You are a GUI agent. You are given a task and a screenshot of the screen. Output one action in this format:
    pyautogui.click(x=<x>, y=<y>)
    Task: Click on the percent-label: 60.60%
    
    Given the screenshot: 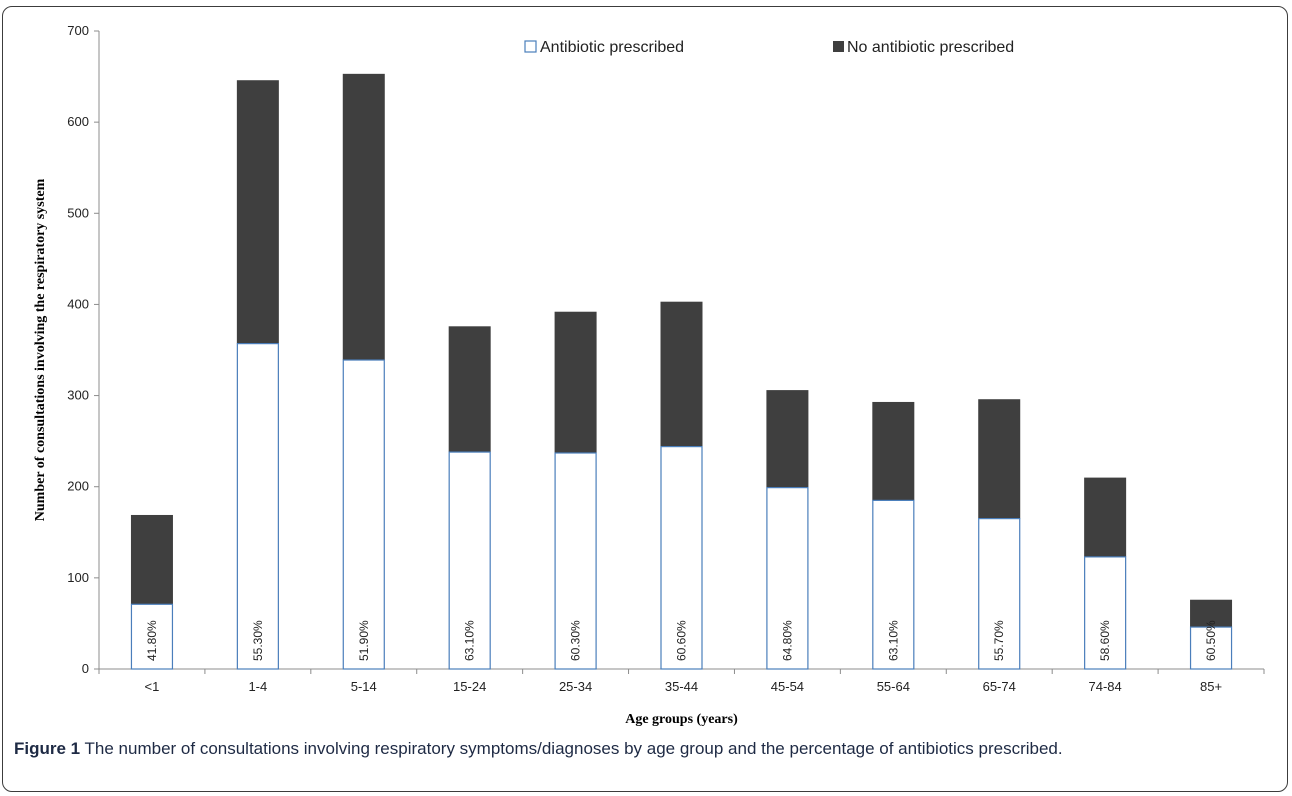 What is the action you would take?
    pyautogui.click(x=682, y=640)
    